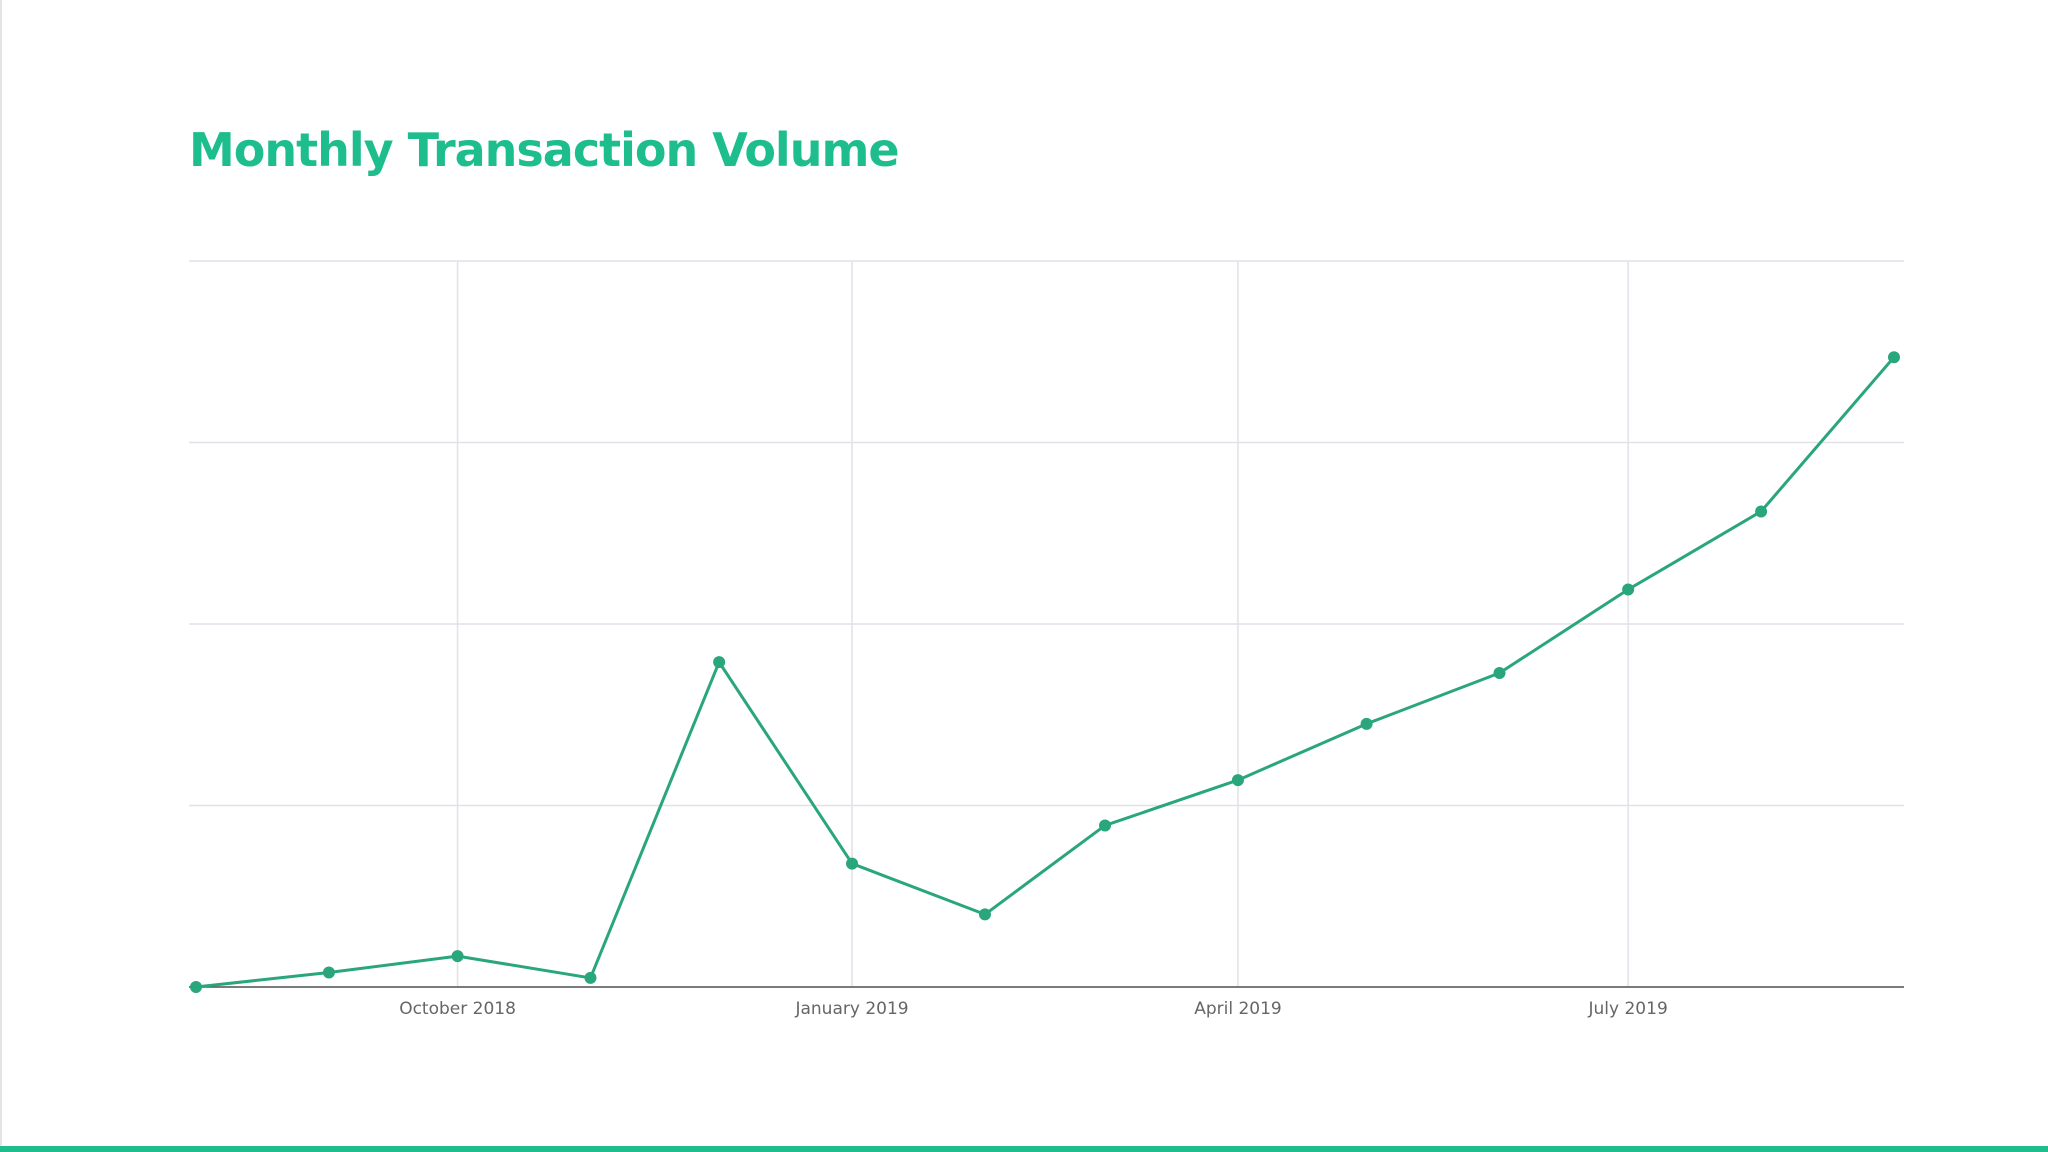 This screenshot has width=2048, height=1152. Describe the element at coordinates (1024, 1149) in the screenshot. I see `bottom-bar` at that location.